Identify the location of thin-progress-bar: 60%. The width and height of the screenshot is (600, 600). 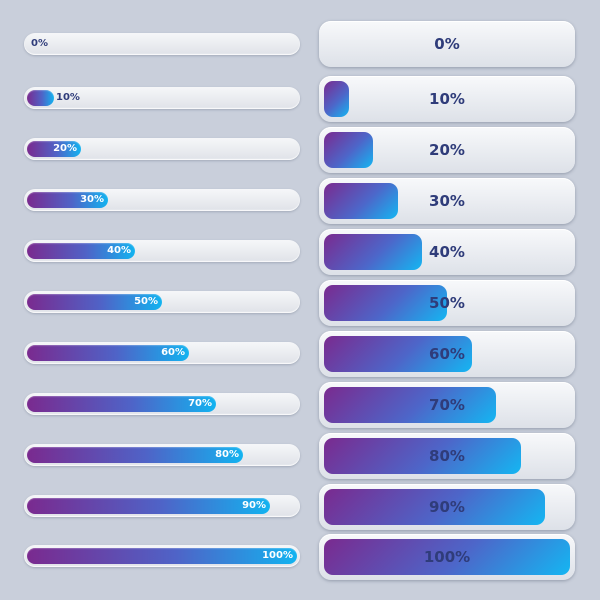
(162, 353).